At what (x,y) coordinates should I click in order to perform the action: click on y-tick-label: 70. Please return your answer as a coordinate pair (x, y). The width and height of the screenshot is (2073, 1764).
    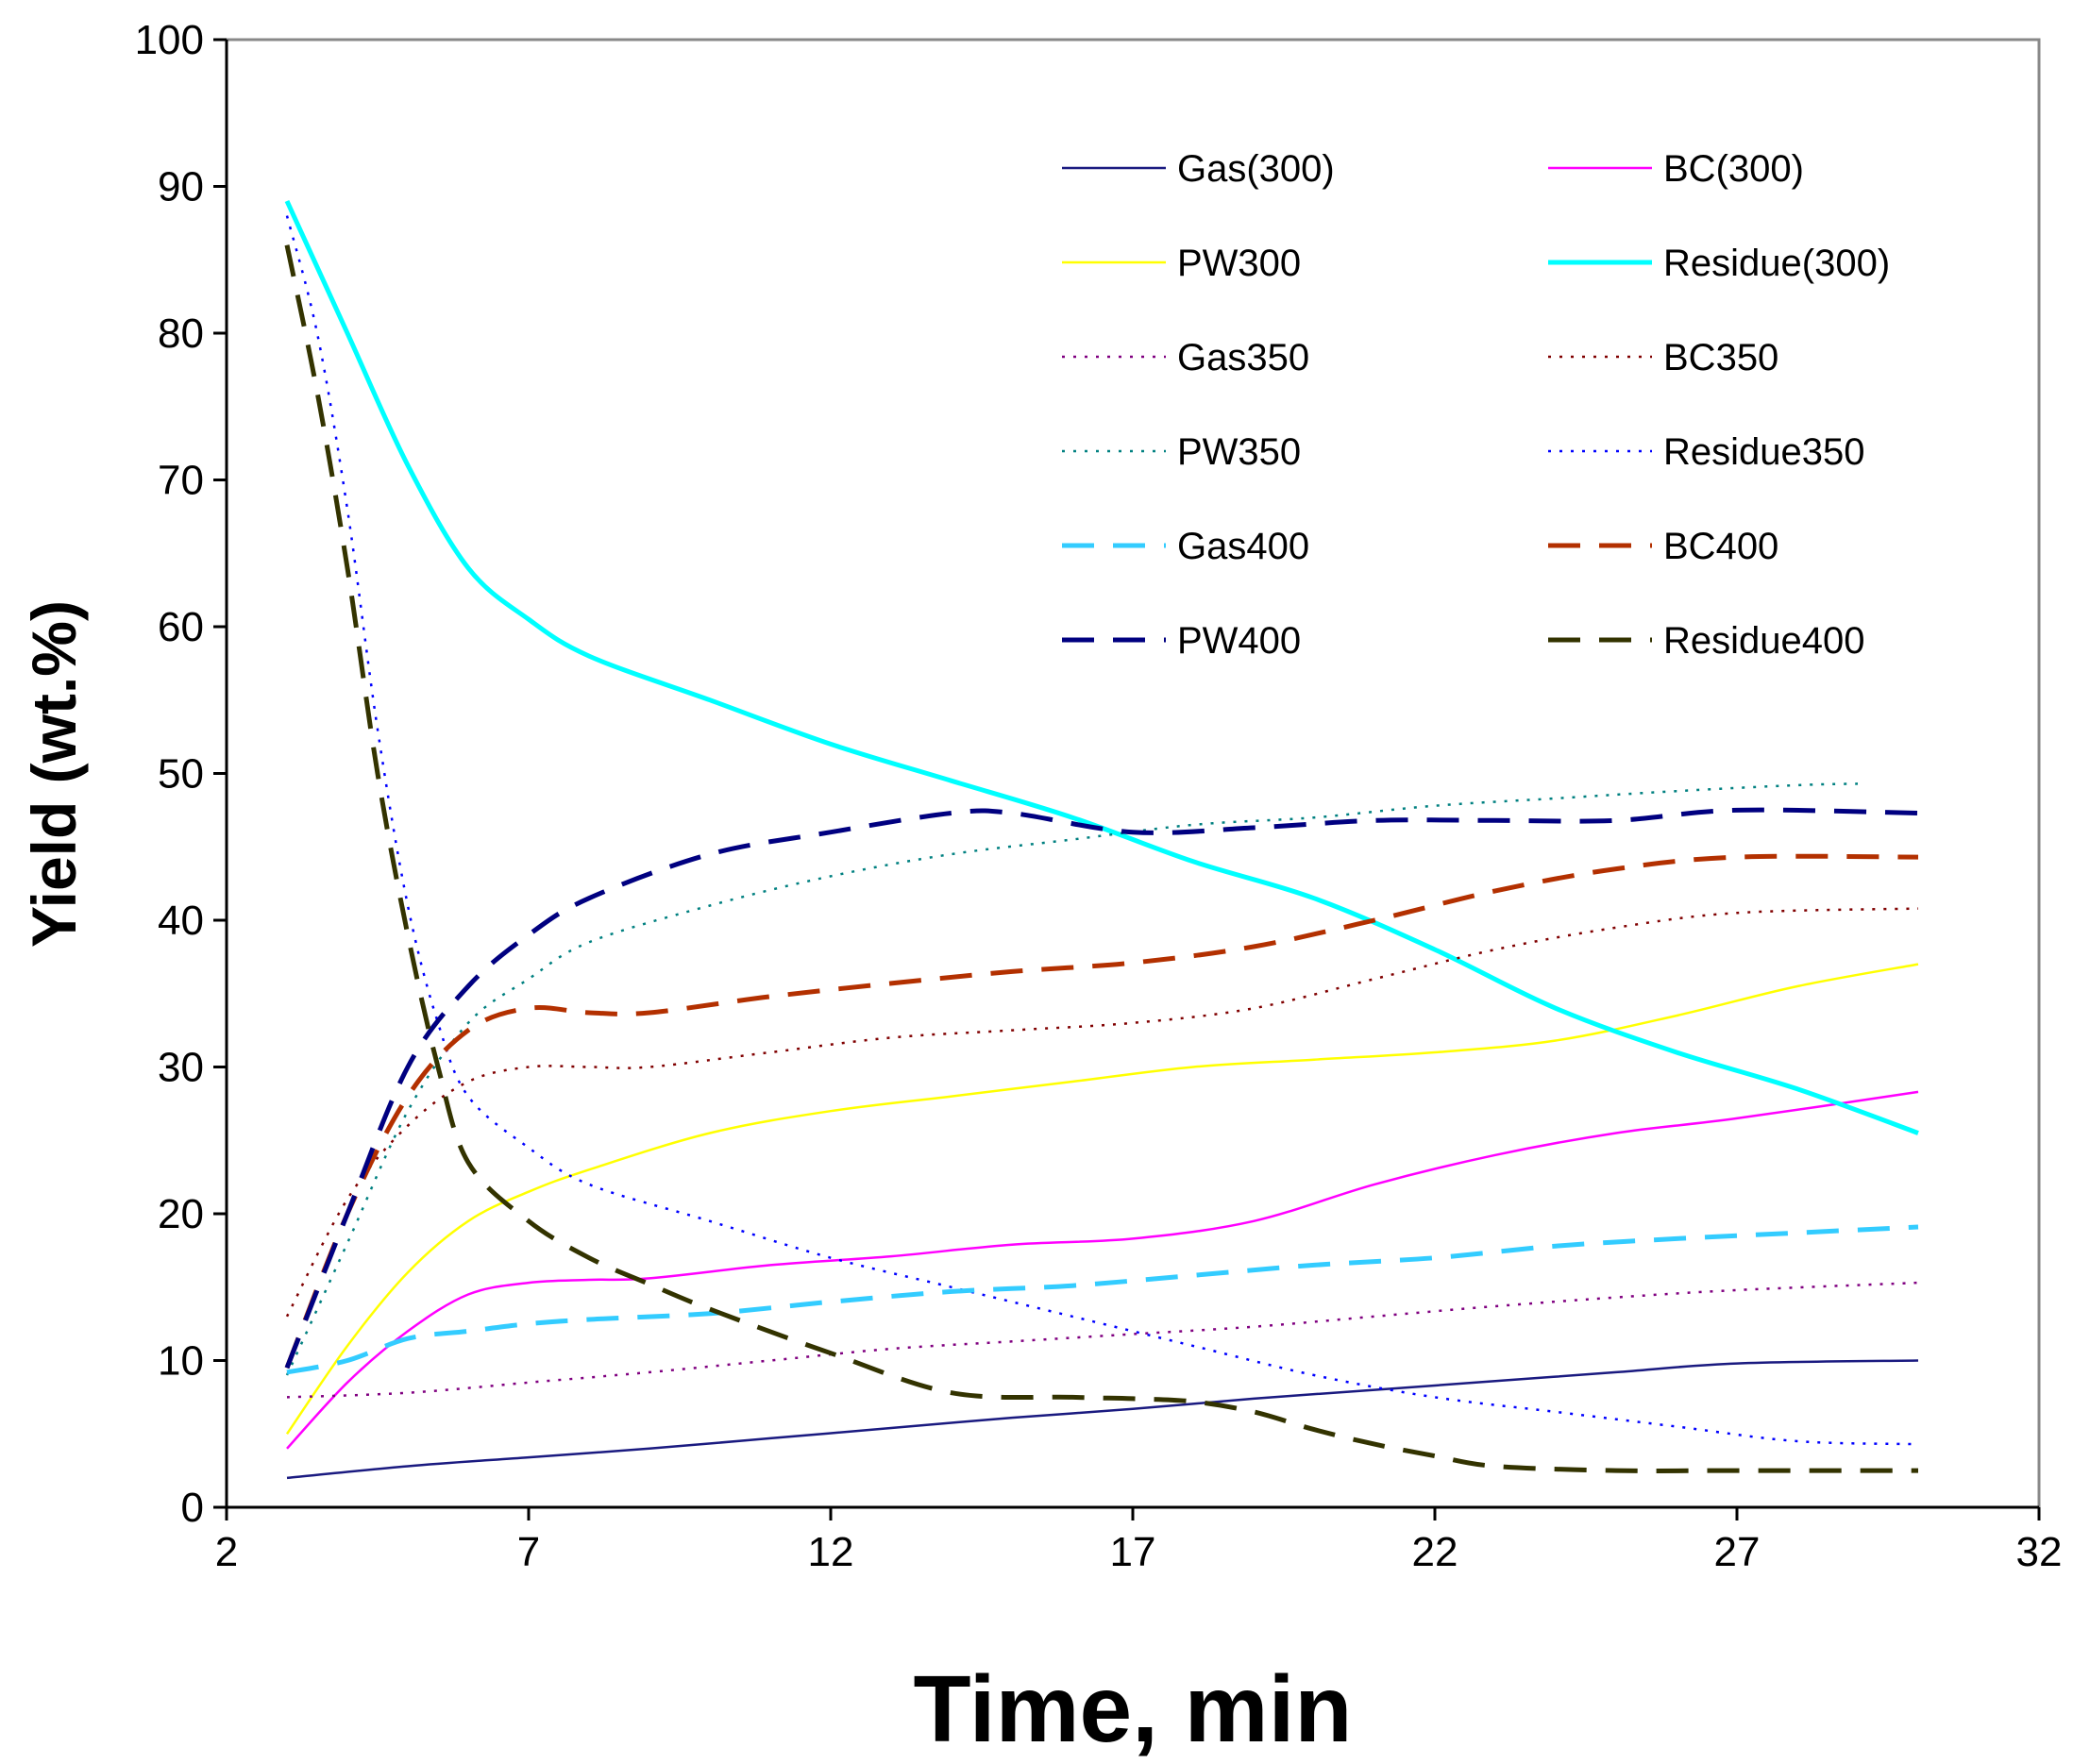
    Looking at the image, I should click on (181, 481).